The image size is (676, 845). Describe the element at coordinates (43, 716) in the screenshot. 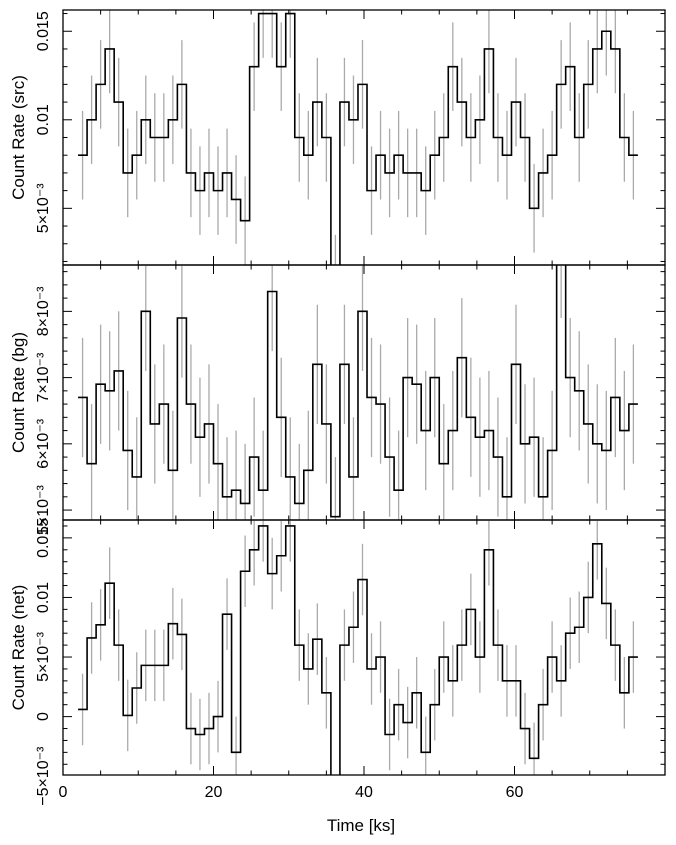

I see `y-tick-label: 0` at that location.